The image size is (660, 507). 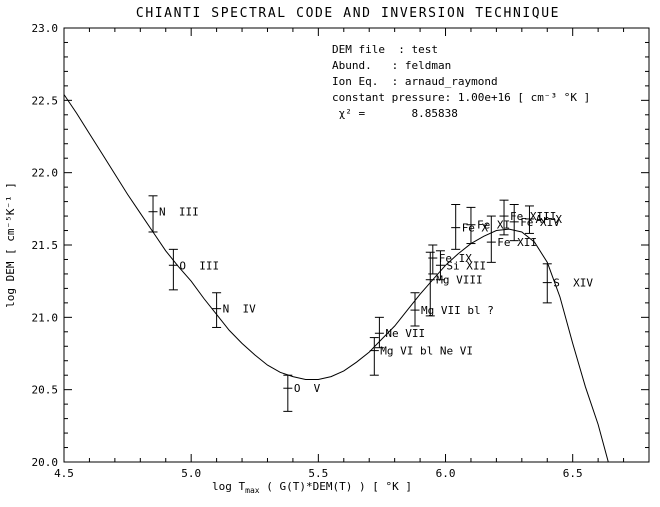 I want to click on point-s-xiv: S XIV, so click(x=567, y=283).